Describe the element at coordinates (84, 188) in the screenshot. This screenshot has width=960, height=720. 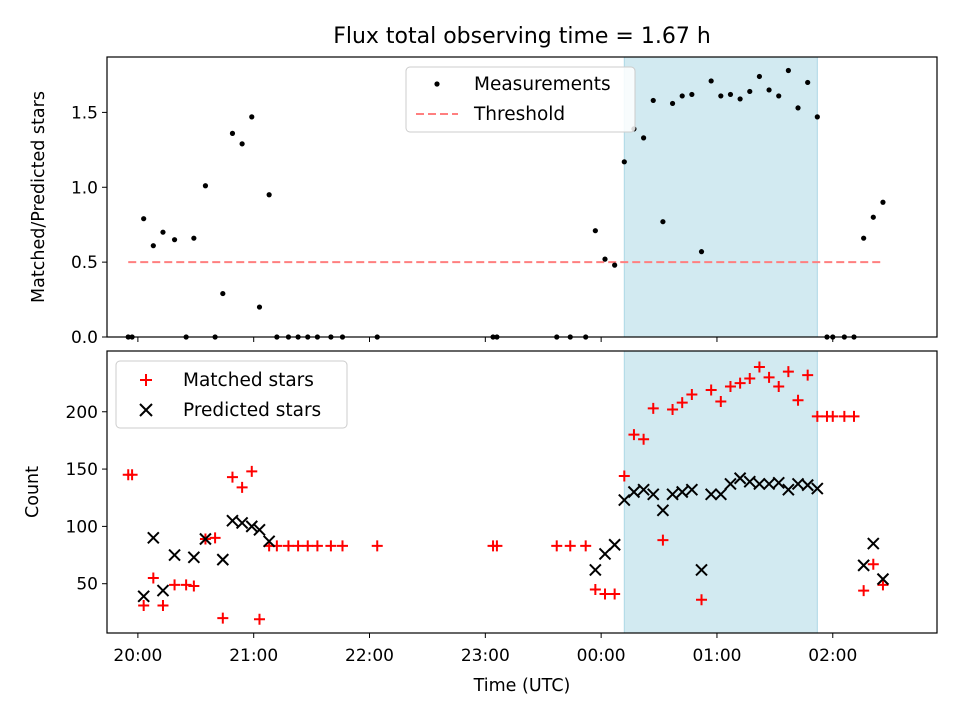
I see `y-tick-label: 1.0` at that location.